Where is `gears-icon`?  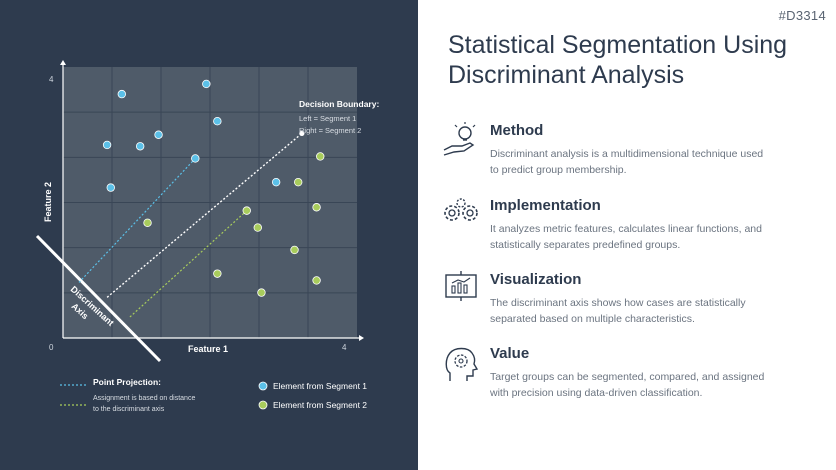
gears-icon is located at coordinates (461, 209).